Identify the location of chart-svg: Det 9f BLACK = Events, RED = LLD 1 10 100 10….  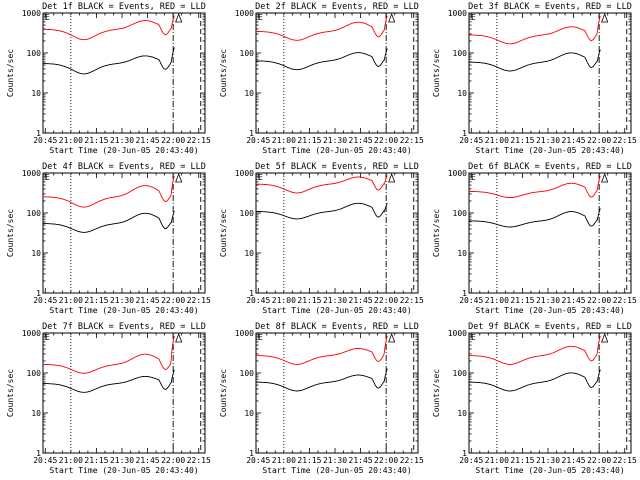
(534, 398).